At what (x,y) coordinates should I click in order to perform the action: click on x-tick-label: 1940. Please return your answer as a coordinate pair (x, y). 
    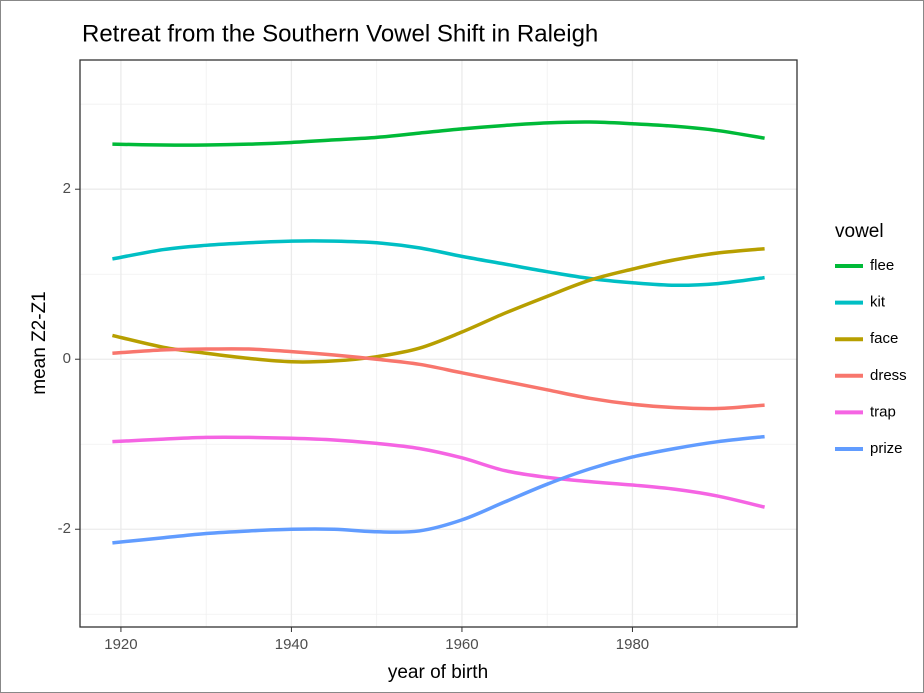
    Looking at the image, I should click on (291, 644).